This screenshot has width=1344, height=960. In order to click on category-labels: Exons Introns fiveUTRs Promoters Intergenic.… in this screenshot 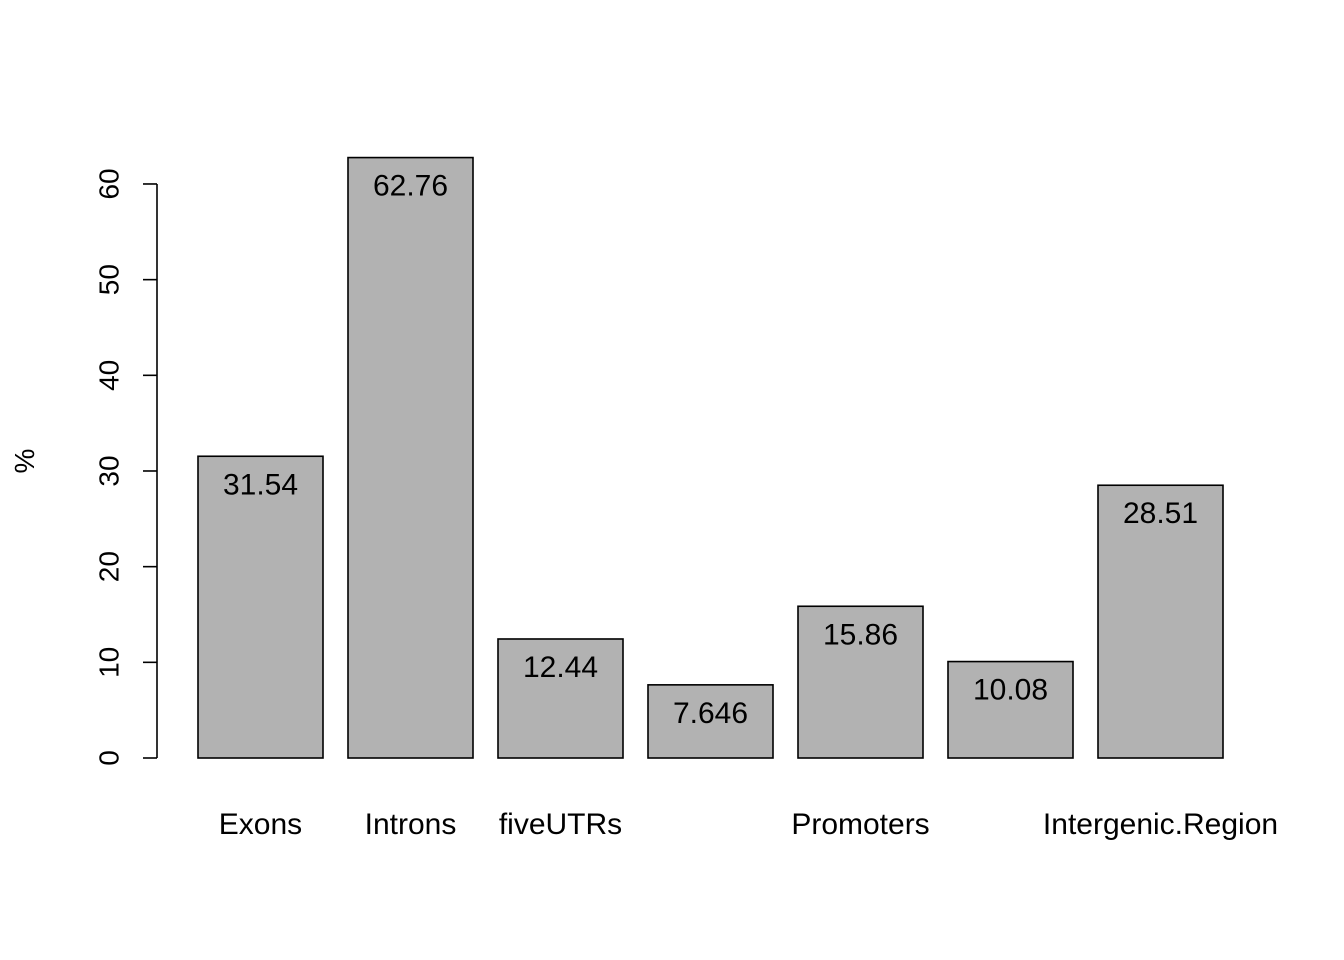, I will do `click(748, 824)`.